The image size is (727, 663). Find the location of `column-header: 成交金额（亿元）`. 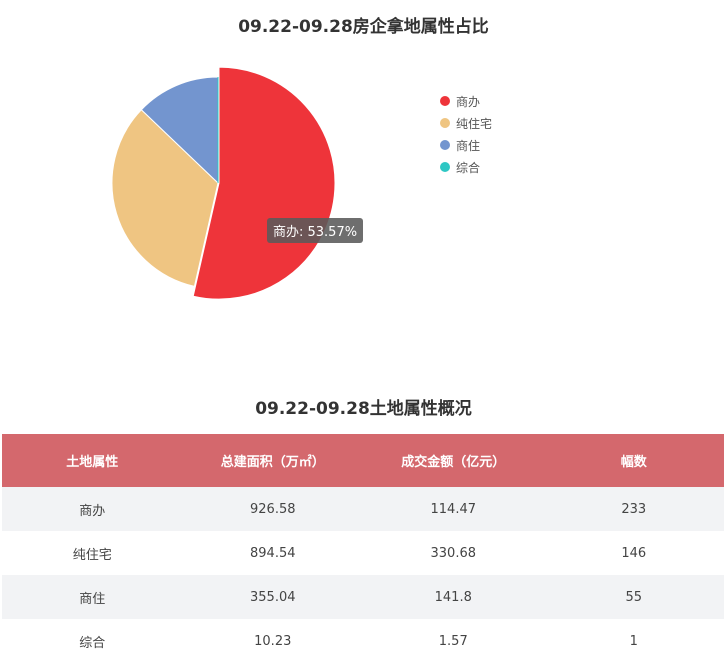

column-header: 成交金额（亿元） is located at coordinates (453, 462).